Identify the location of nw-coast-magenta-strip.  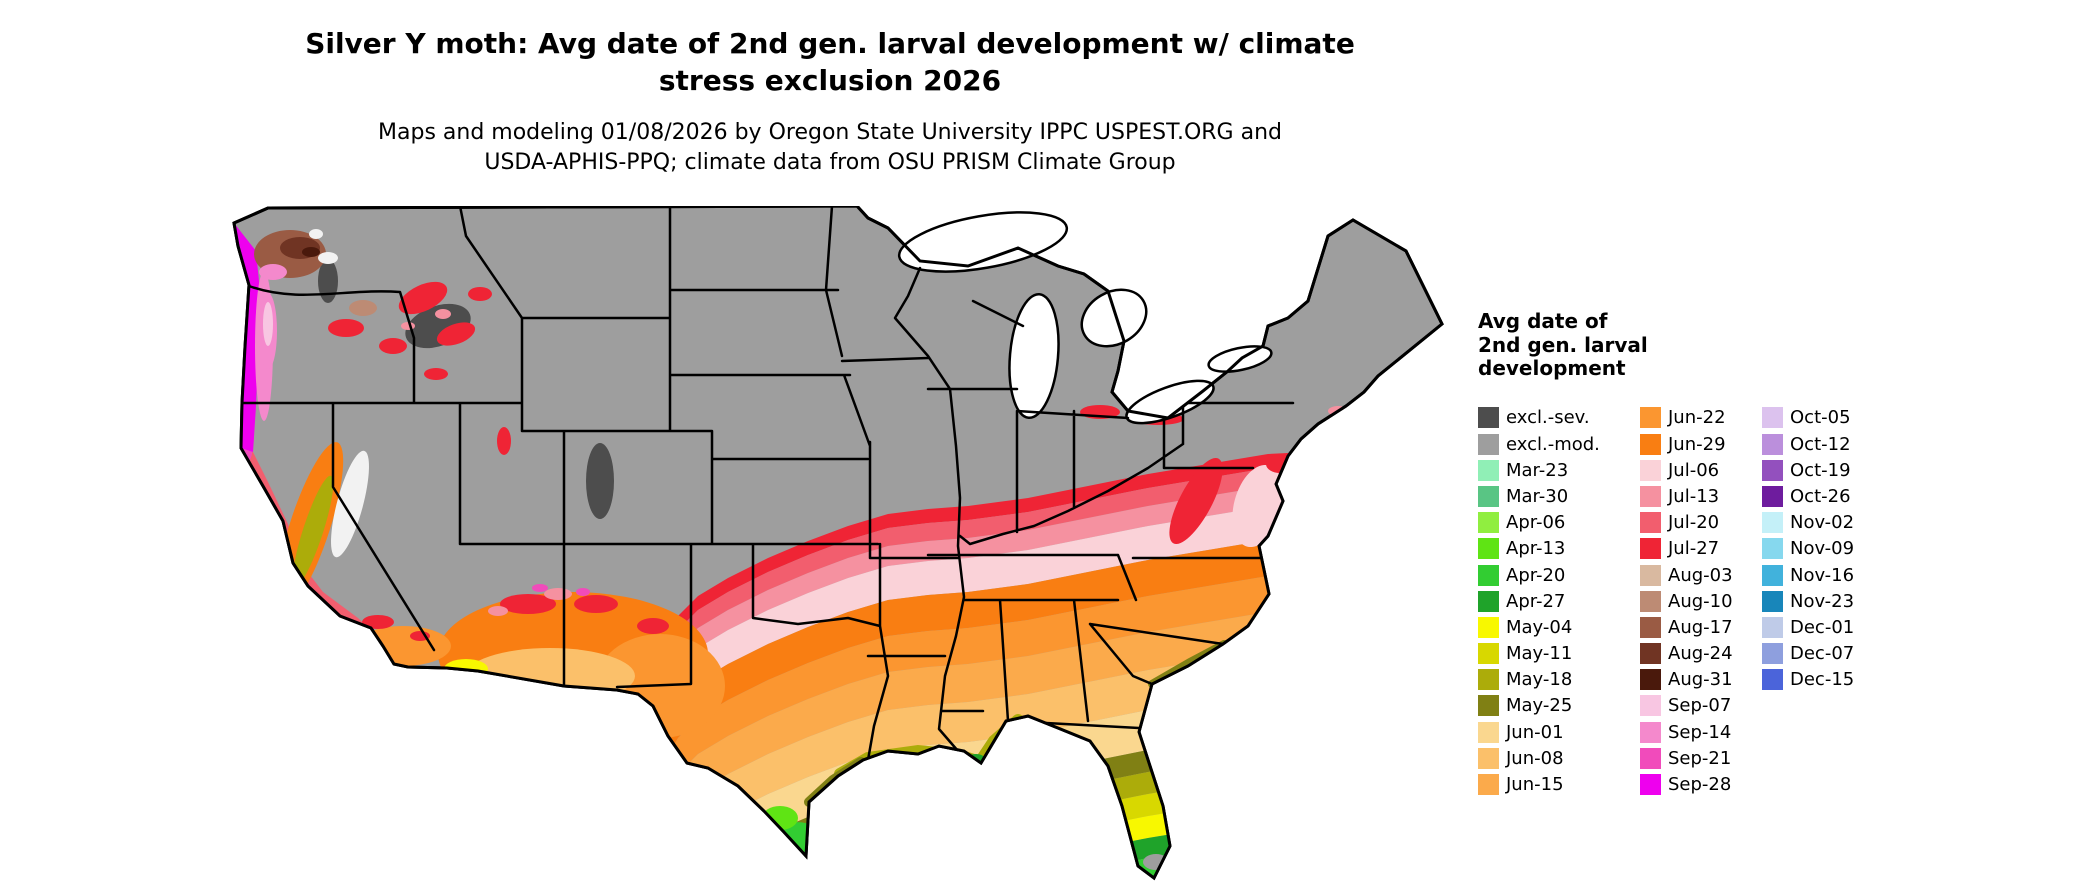
(247, 337).